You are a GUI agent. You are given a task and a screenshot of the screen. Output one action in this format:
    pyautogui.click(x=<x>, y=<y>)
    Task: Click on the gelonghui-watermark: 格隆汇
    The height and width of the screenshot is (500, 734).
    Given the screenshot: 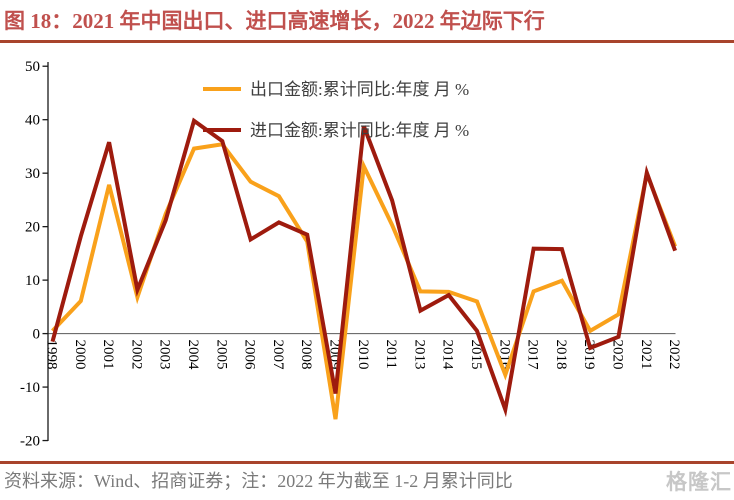 What is the action you would take?
    pyautogui.click(x=700, y=481)
    